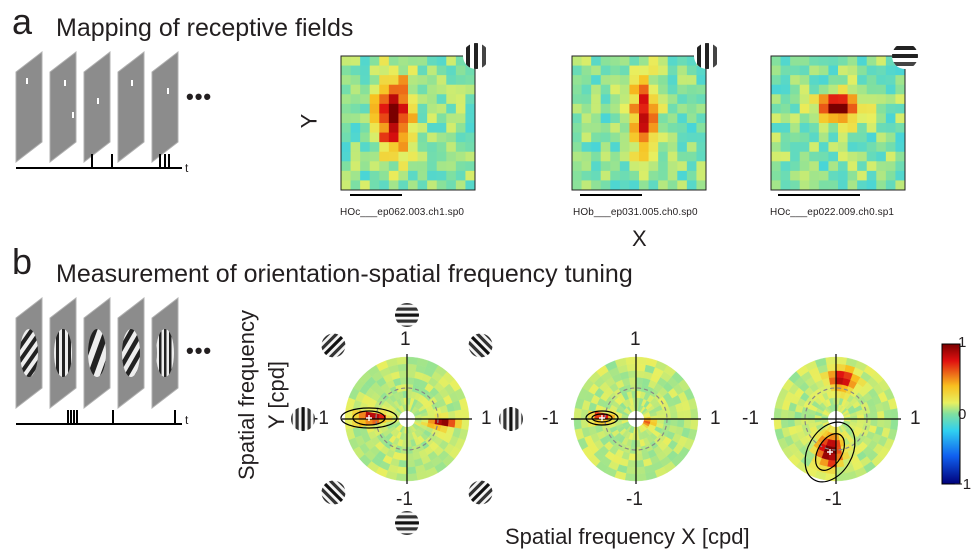 Image resolution: width=978 pixels, height=552 pixels. I want to click on axis-y-a: Y, so click(309, 121).